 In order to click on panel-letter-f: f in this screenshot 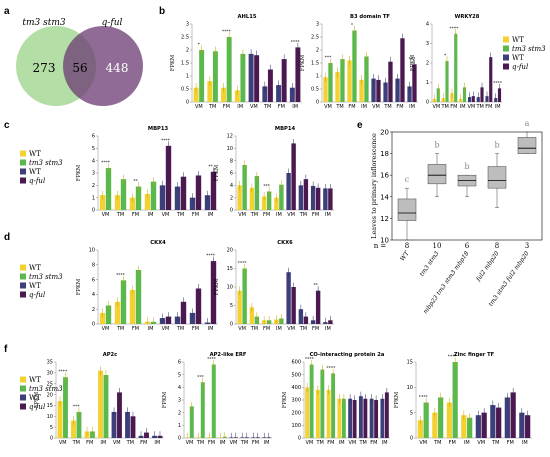, I will do `click(6, 349)`.